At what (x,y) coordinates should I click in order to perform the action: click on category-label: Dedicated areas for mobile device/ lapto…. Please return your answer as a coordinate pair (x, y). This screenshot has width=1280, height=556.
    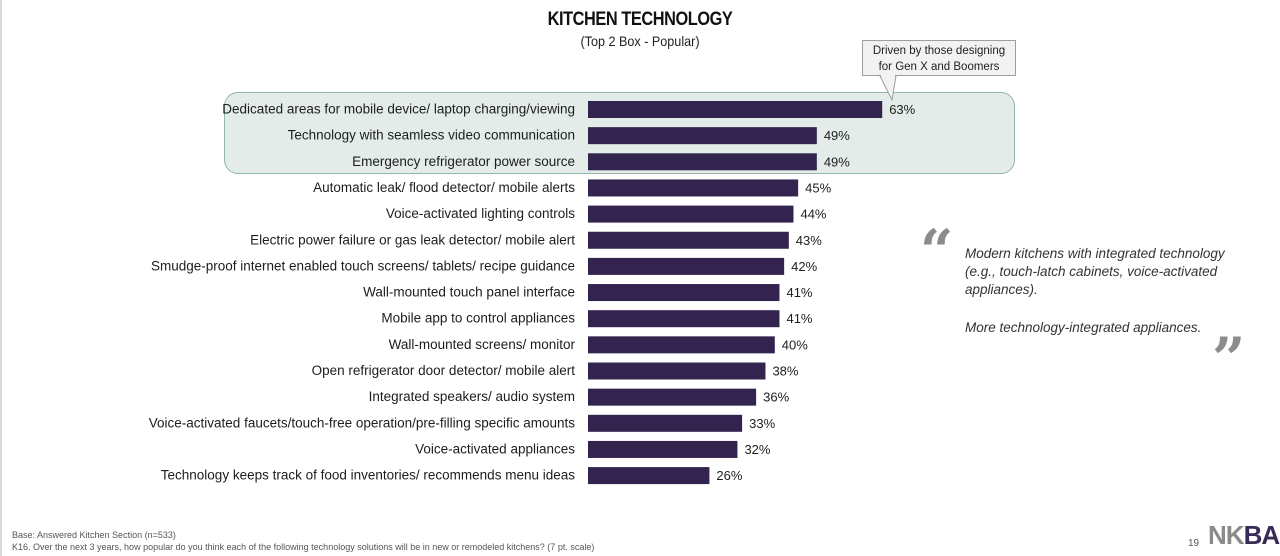
    Looking at the image, I should click on (398, 109).